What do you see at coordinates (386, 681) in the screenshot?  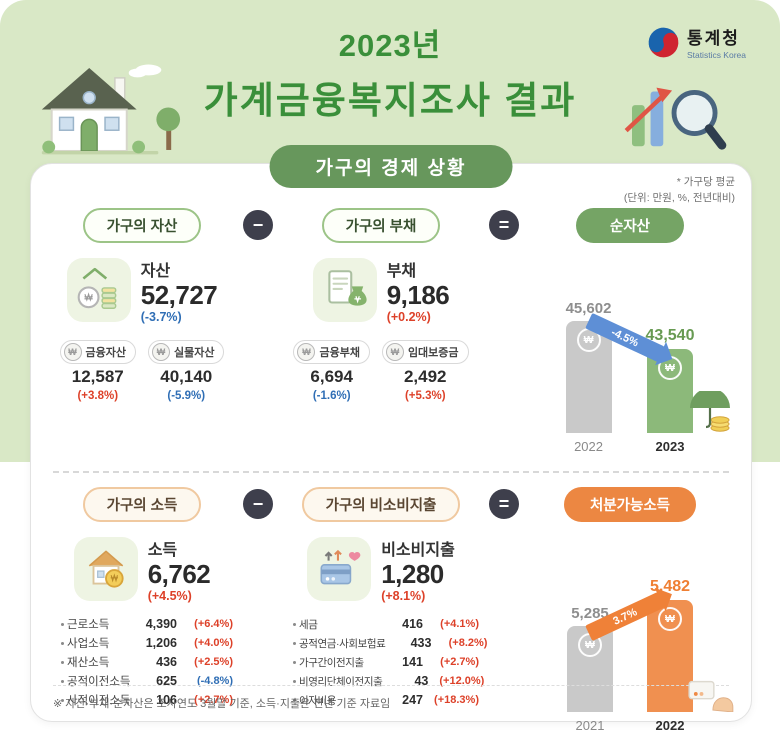 I see `list-item: 비영리단체이전지출 43 (+12.0%)` at bounding box center [386, 681].